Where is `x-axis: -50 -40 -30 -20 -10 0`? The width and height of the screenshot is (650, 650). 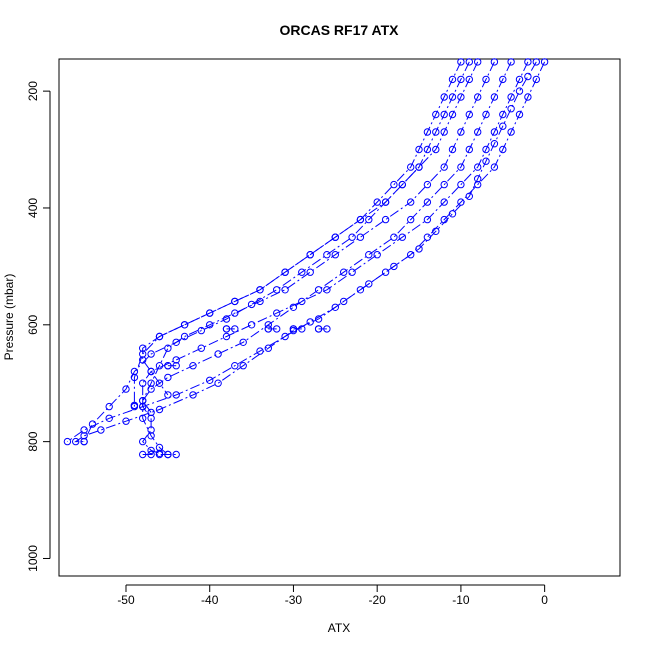
x-axis: -50 -40 -30 -20 -10 0 is located at coordinates (332, 595).